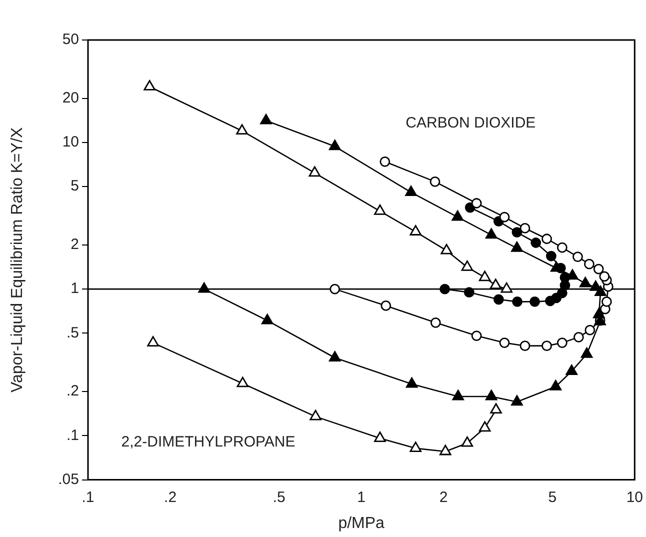 The height and width of the screenshot is (537, 646). What do you see at coordinates (443, 497) in the screenshot?
I see `x-tick-label: 2` at bounding box center [443, 497].